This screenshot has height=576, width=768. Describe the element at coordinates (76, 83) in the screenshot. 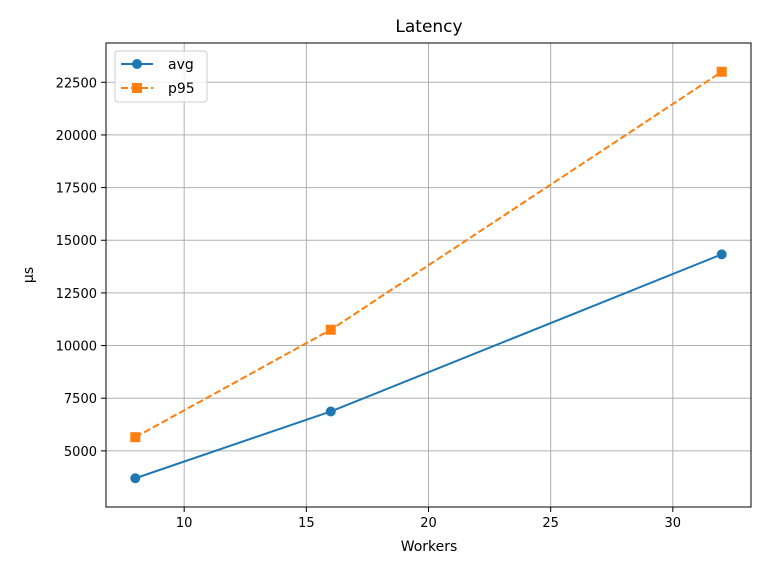

I see `y-tick-label: 22500` at that location.